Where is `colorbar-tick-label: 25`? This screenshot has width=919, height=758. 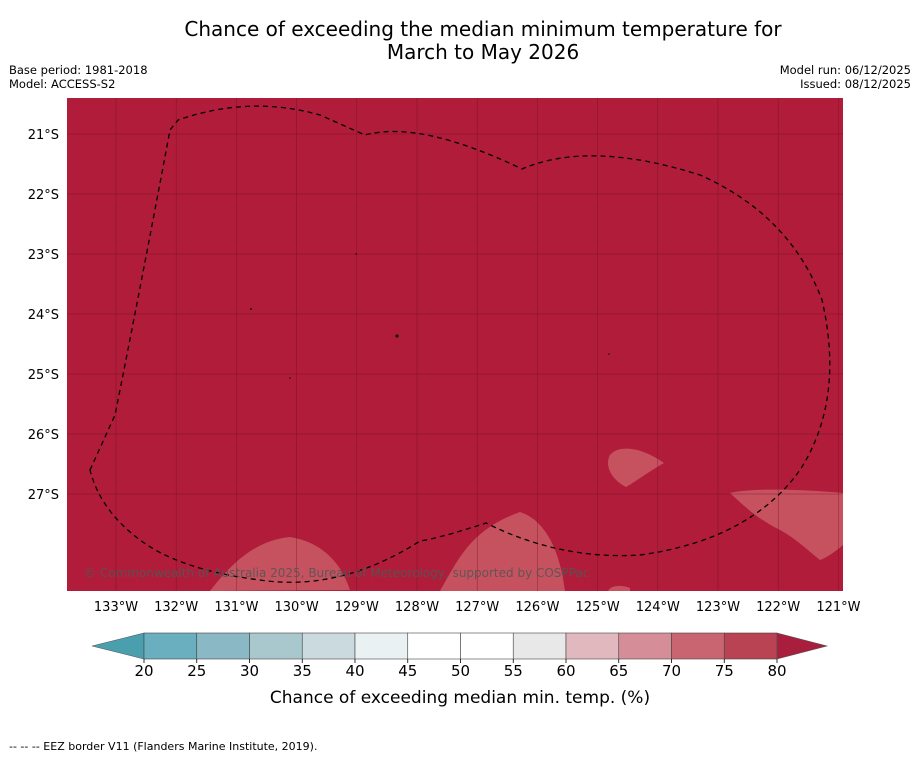
colorbar-tick-label: 25 is located at coordinates (196, 671).